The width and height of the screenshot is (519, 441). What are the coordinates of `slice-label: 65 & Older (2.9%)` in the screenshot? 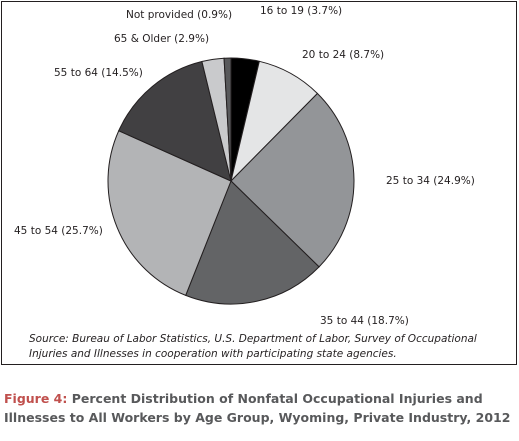 It's located at (161, 39).